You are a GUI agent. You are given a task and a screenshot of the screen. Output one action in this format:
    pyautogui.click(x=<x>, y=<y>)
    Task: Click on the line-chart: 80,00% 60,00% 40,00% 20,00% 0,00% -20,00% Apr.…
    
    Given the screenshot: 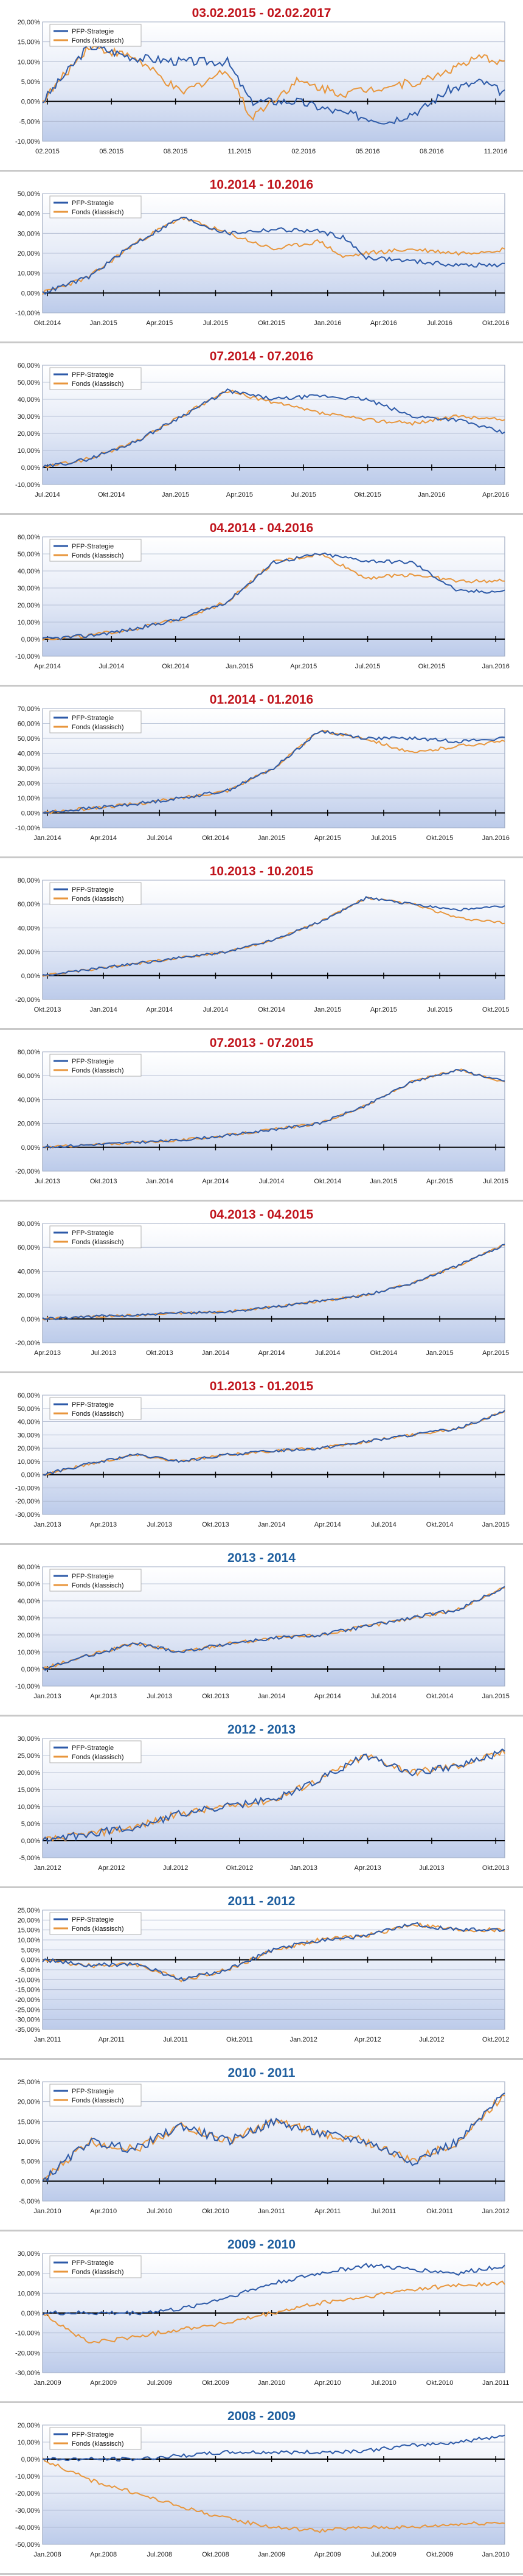 What is the action you would take?
    pyautogui.click(x=262, y=1288)
    